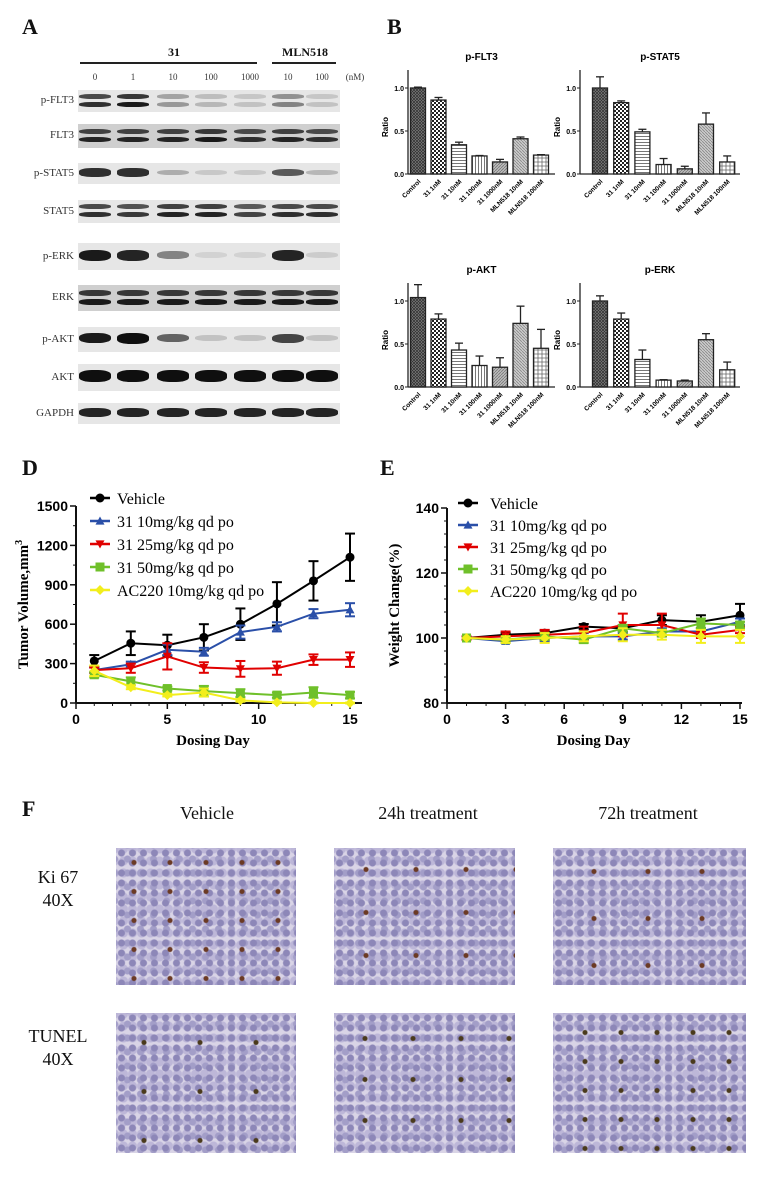 Image resolution: width=760 pixels, height=1177 pixels. I want to click on concentration-label: 10, so click(288, 77).